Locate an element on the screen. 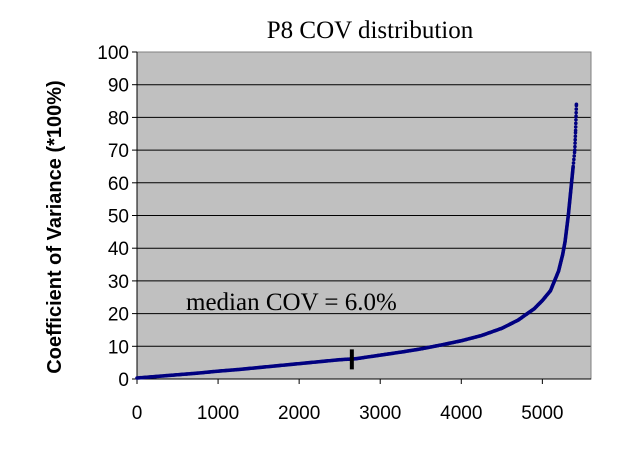 This screenshot has height=462, width=640. y-axis-ticks: 0 10 20 30 40 50 60 70 80 90 100 is located at coordinates (117, 217).